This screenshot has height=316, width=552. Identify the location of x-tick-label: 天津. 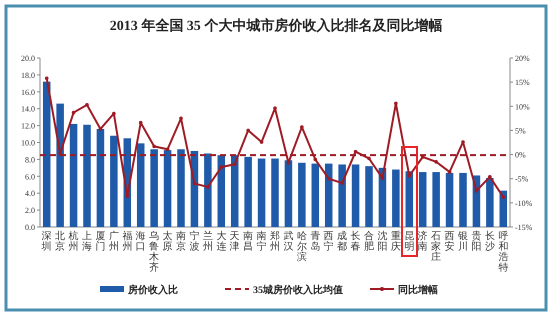
(235, 241).